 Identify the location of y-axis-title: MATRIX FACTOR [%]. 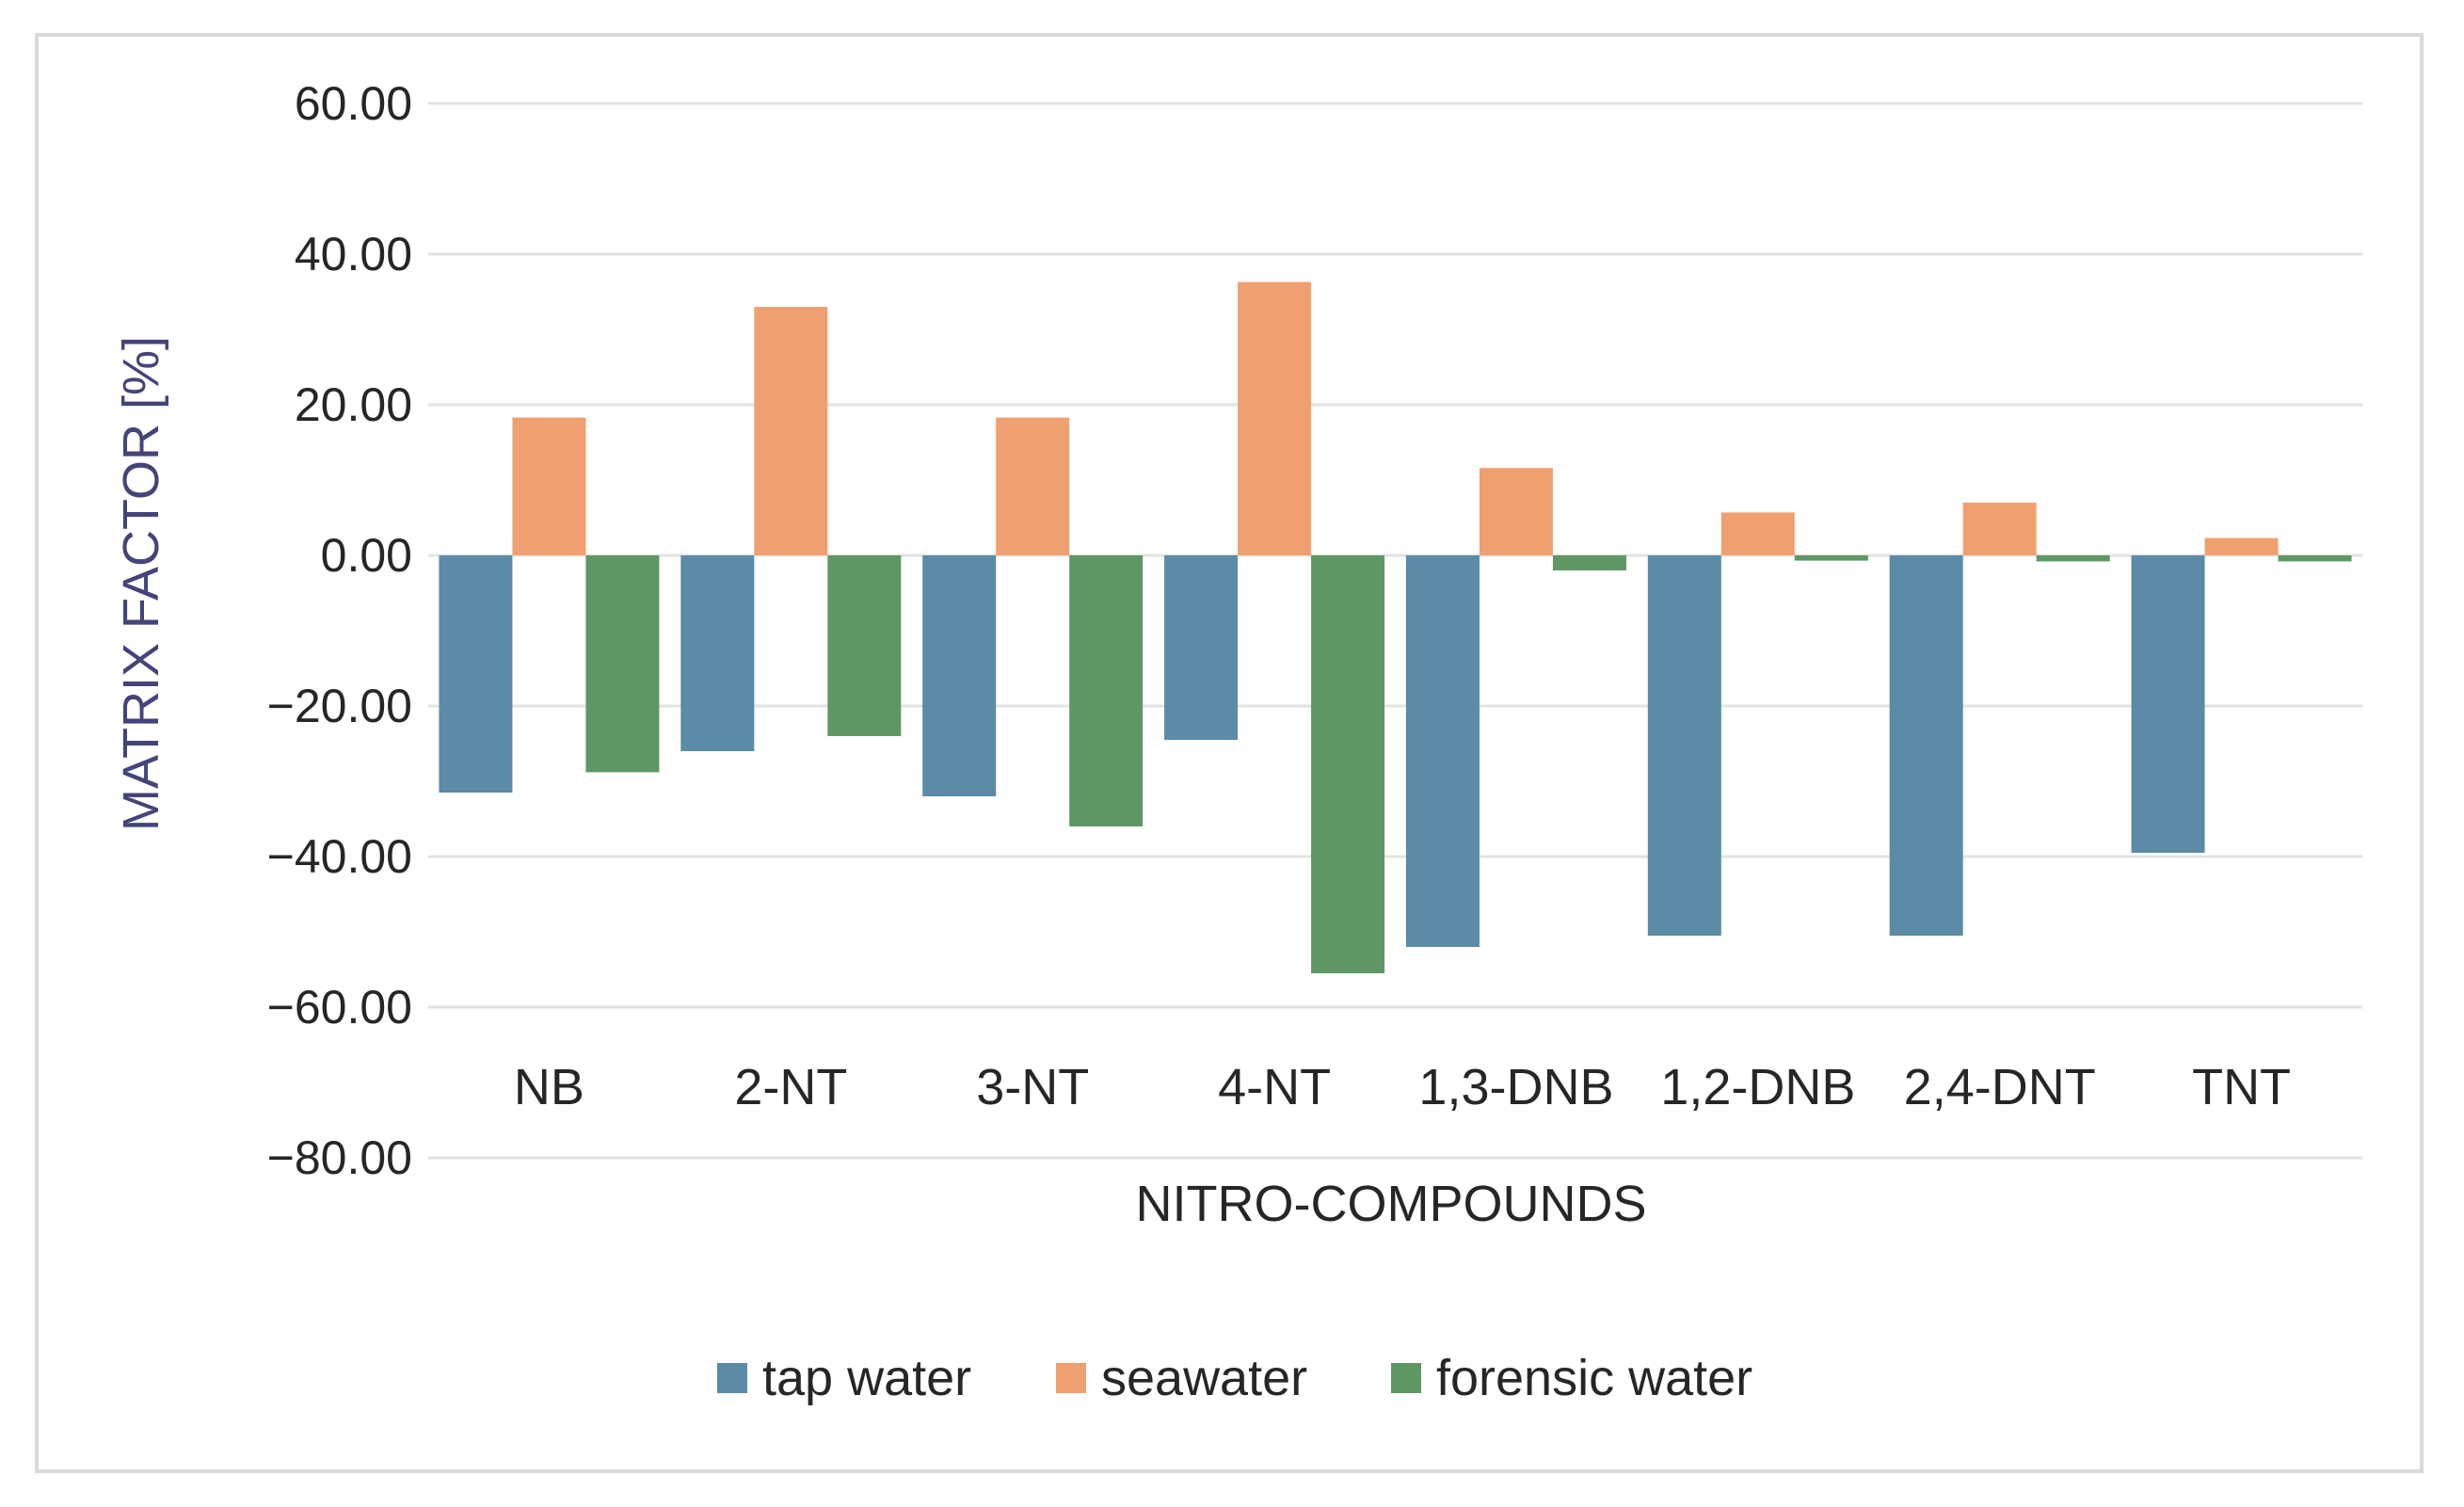
(141, 584).